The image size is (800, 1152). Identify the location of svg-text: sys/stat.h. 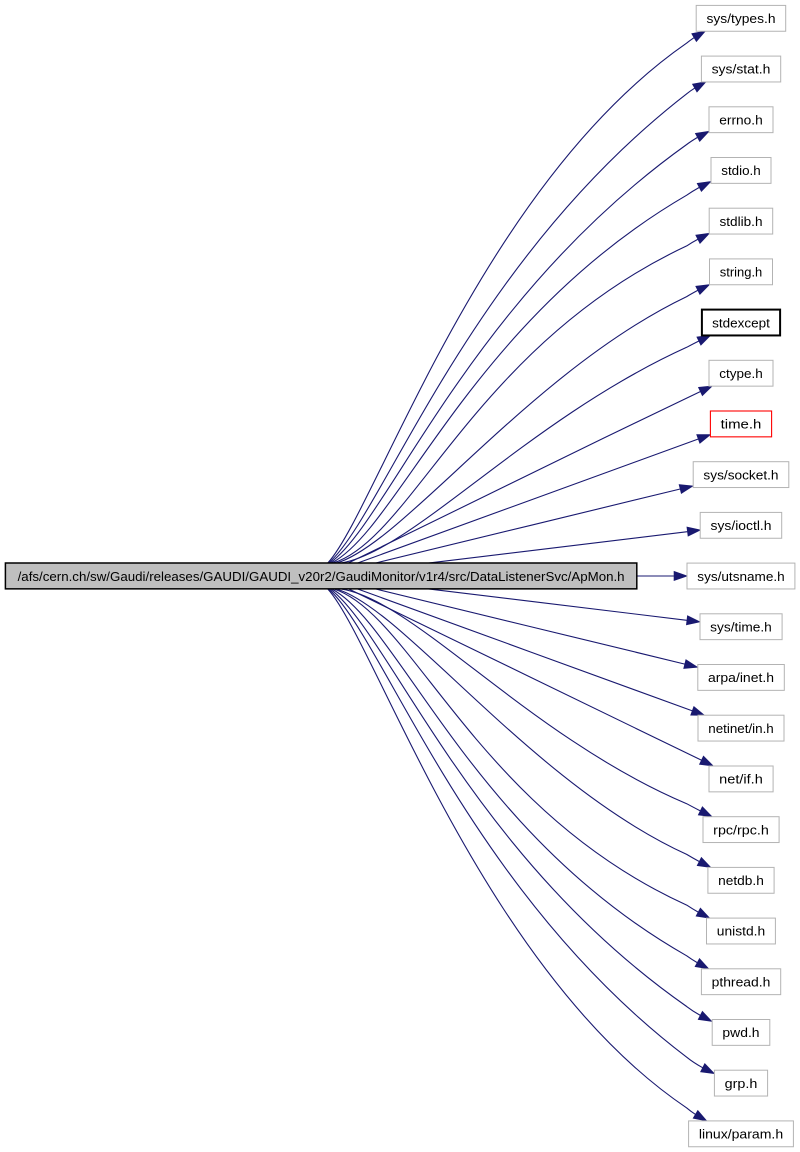
(741, 69).